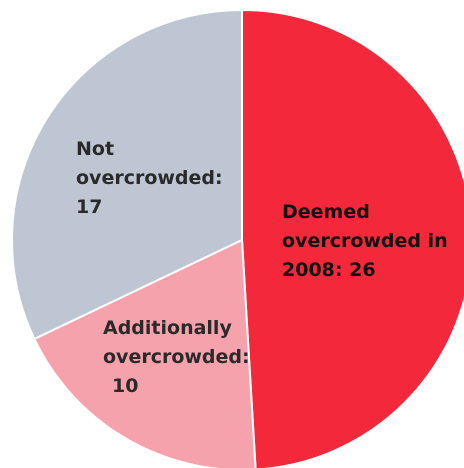  Describe the element at coordinates (89, 207) in the screenshot. I see `label-not-line-3: 17` at that location.